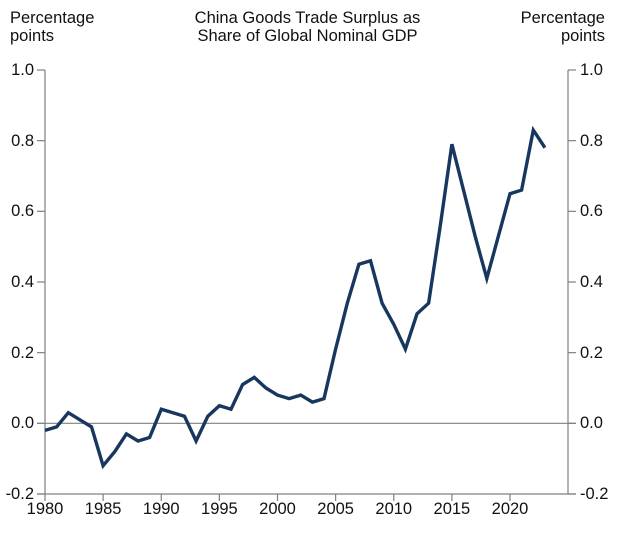 The height and width of the screenshot is (534, 621). What do you see at coordinates (562, 18) in the screenshot?
I see `right-axis-unit-line1: Percentage` at bounding box center [562, 18].